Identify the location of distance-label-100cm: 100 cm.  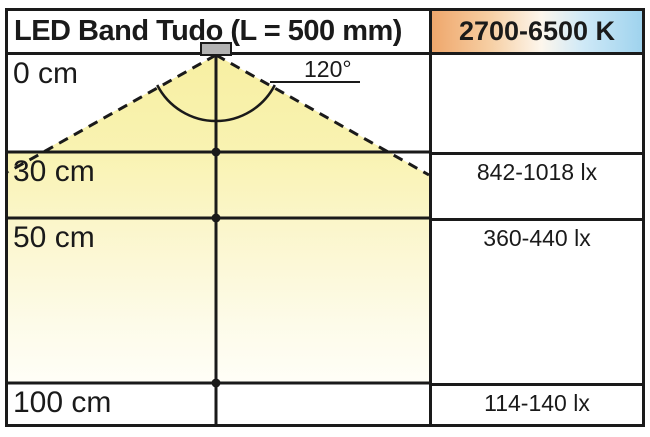
(62, 402).